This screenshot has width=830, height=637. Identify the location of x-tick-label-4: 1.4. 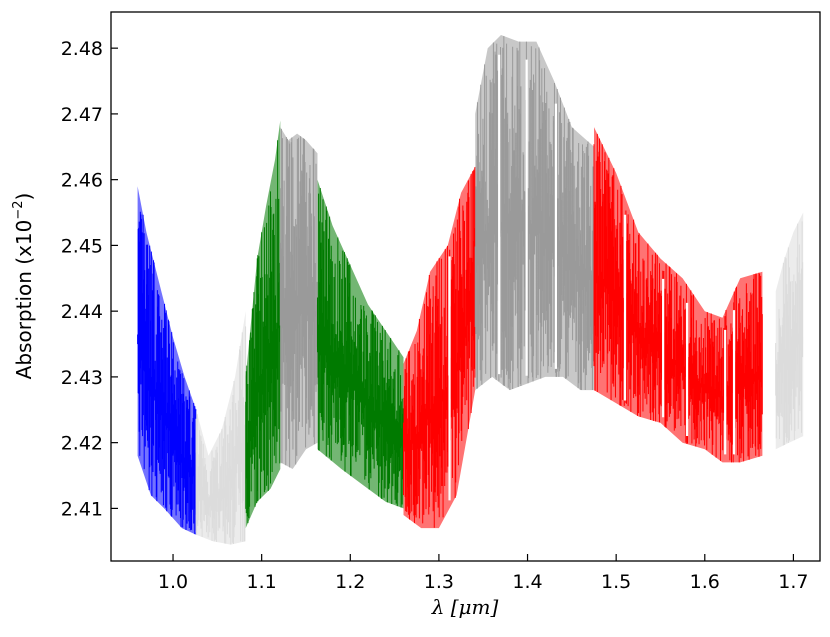
(527, 582).